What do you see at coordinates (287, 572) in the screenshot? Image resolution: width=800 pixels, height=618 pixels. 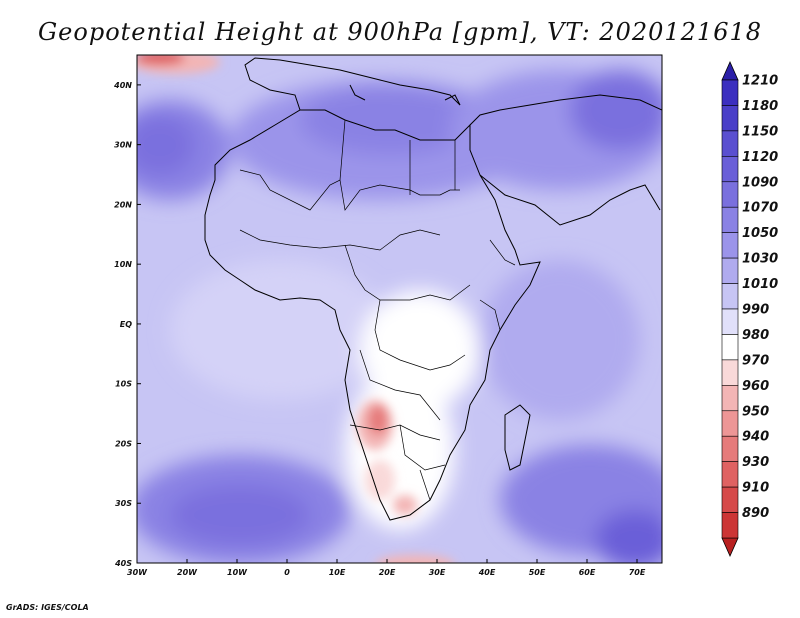 I see `lon-tick-label: 0` at bounding box center [287, 572].